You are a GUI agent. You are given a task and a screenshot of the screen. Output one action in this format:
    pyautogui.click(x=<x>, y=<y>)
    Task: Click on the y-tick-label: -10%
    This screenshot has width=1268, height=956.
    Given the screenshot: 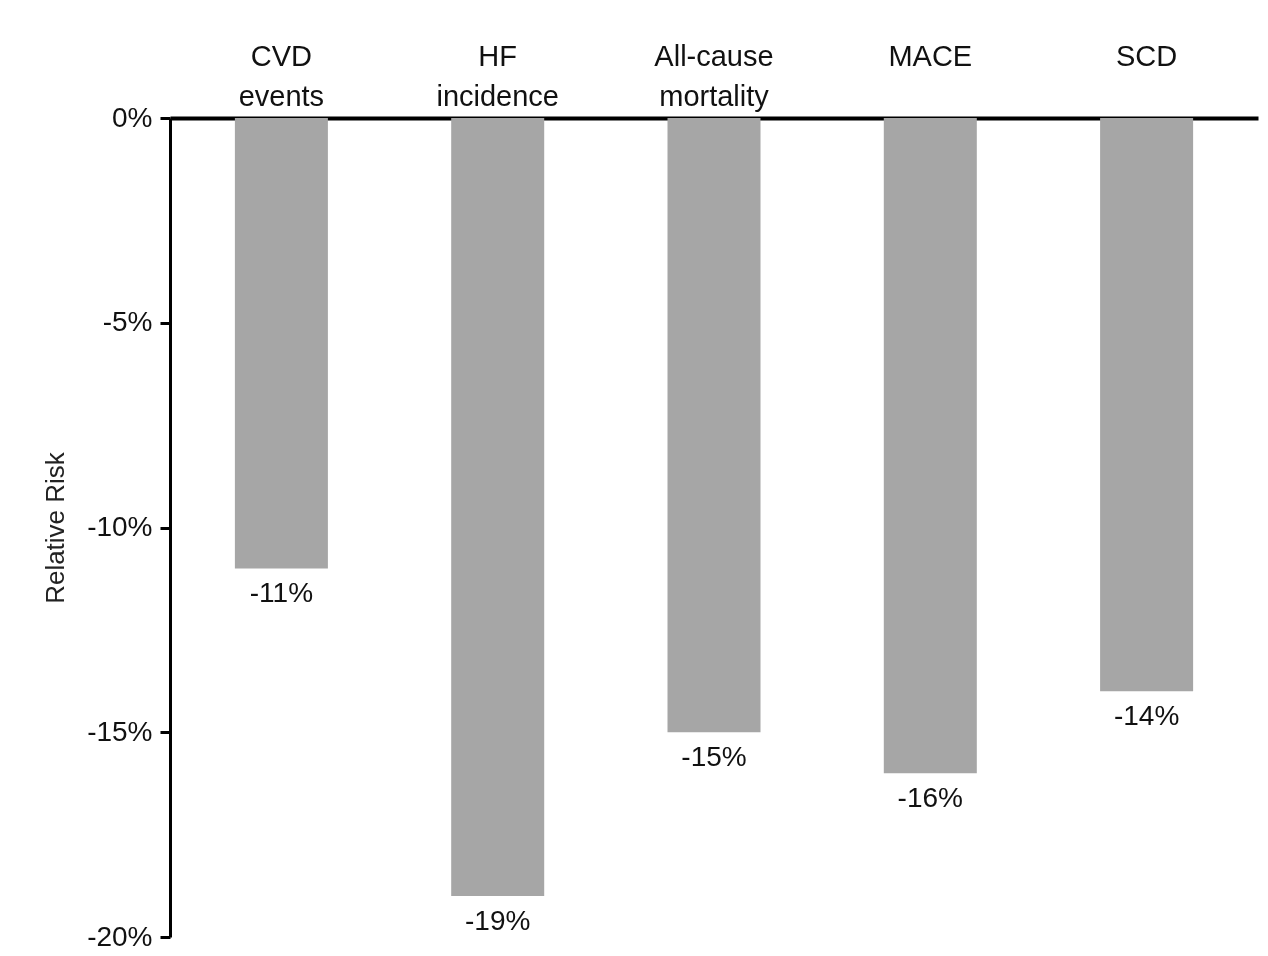 What is the action you would take?
    pyautogui.click(x=120, y=526)
    